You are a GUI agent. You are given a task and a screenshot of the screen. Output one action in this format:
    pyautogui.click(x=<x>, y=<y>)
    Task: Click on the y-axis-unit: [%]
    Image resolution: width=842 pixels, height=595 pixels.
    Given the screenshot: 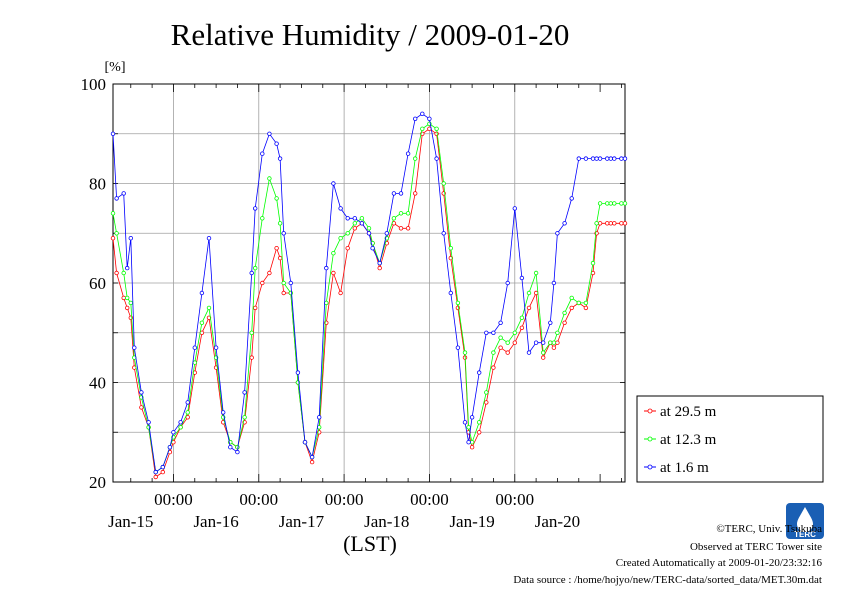 What is the action you would take?
    pyautogui.click(x=115, y=67)
    